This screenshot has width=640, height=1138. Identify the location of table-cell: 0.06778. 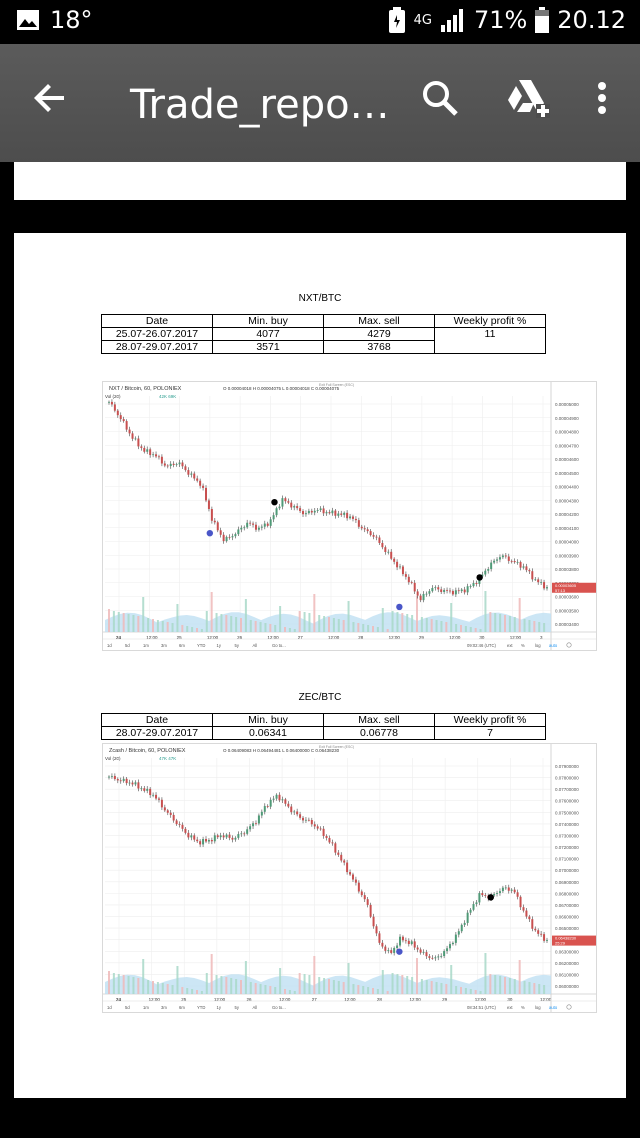
(379, 733).